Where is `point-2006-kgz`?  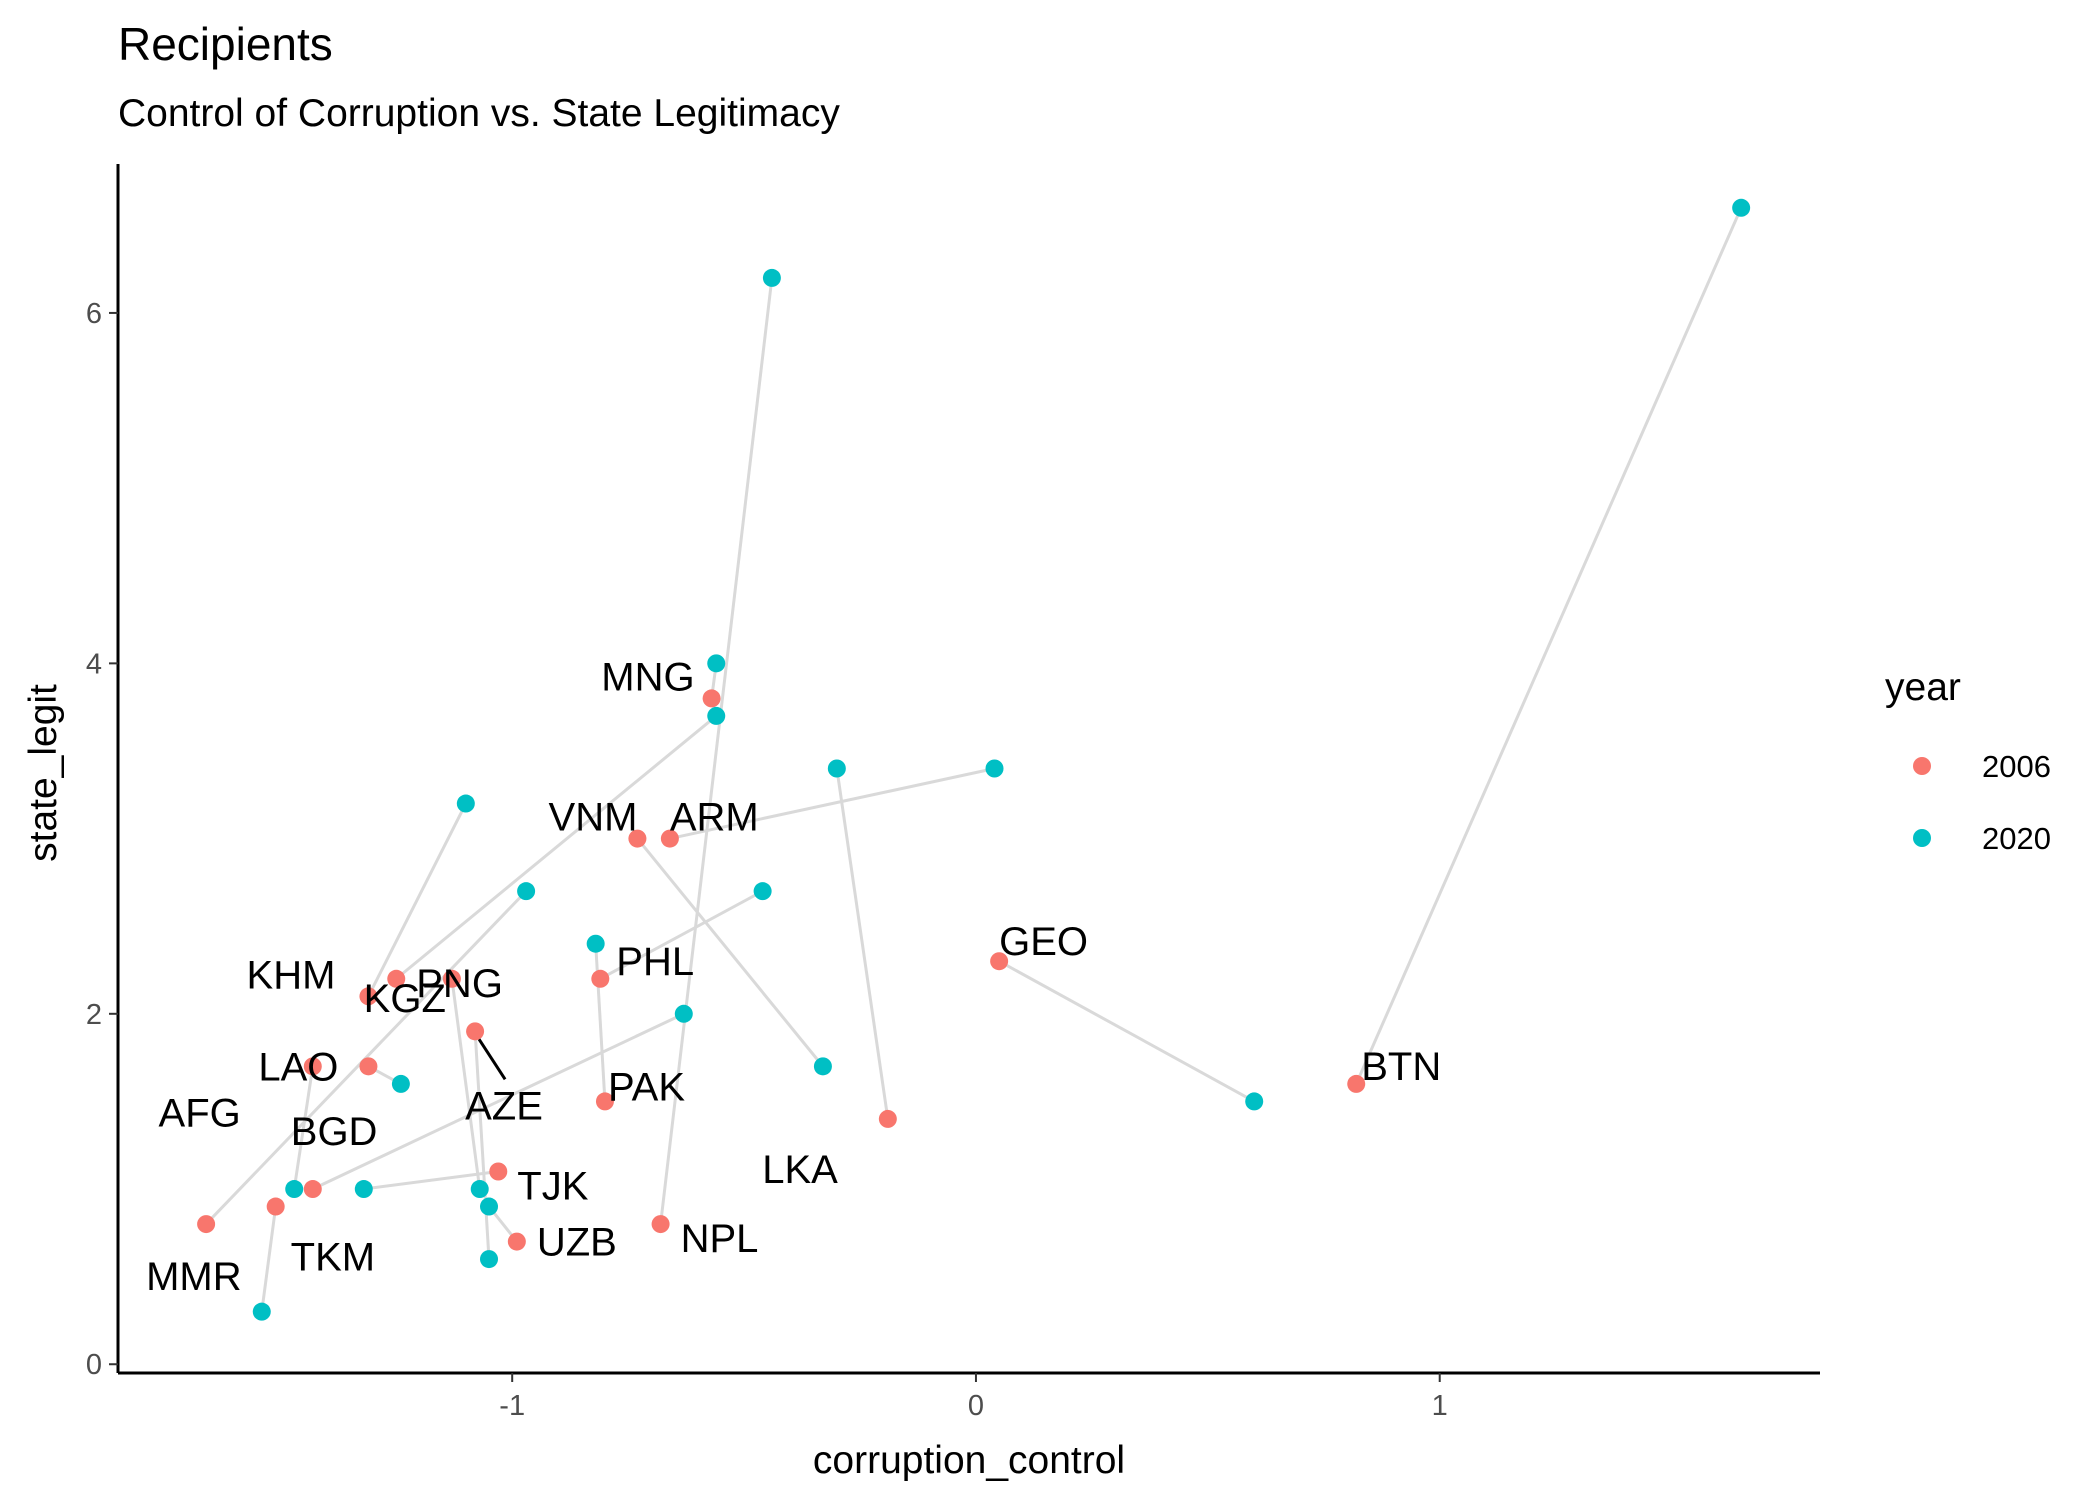
point-2006-kgz is located at coordinates (451, 978).